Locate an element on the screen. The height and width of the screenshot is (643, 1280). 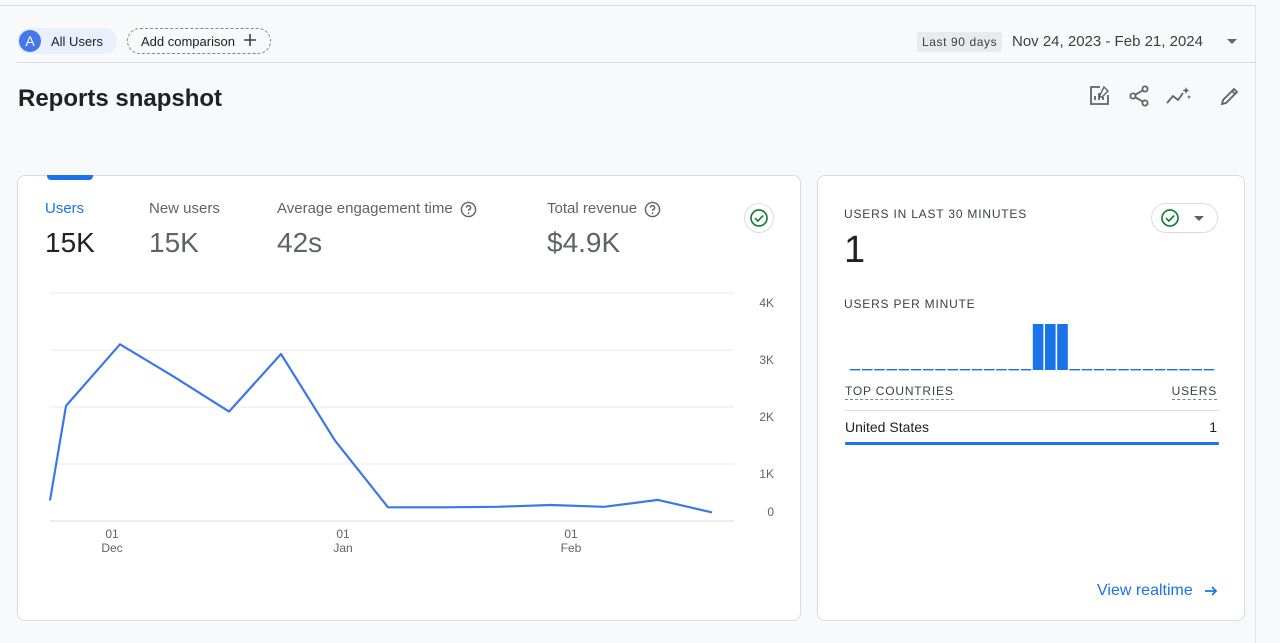
metric-tab-avg-engagement: Average engagement time 42s is located at coordinates (377, 230).